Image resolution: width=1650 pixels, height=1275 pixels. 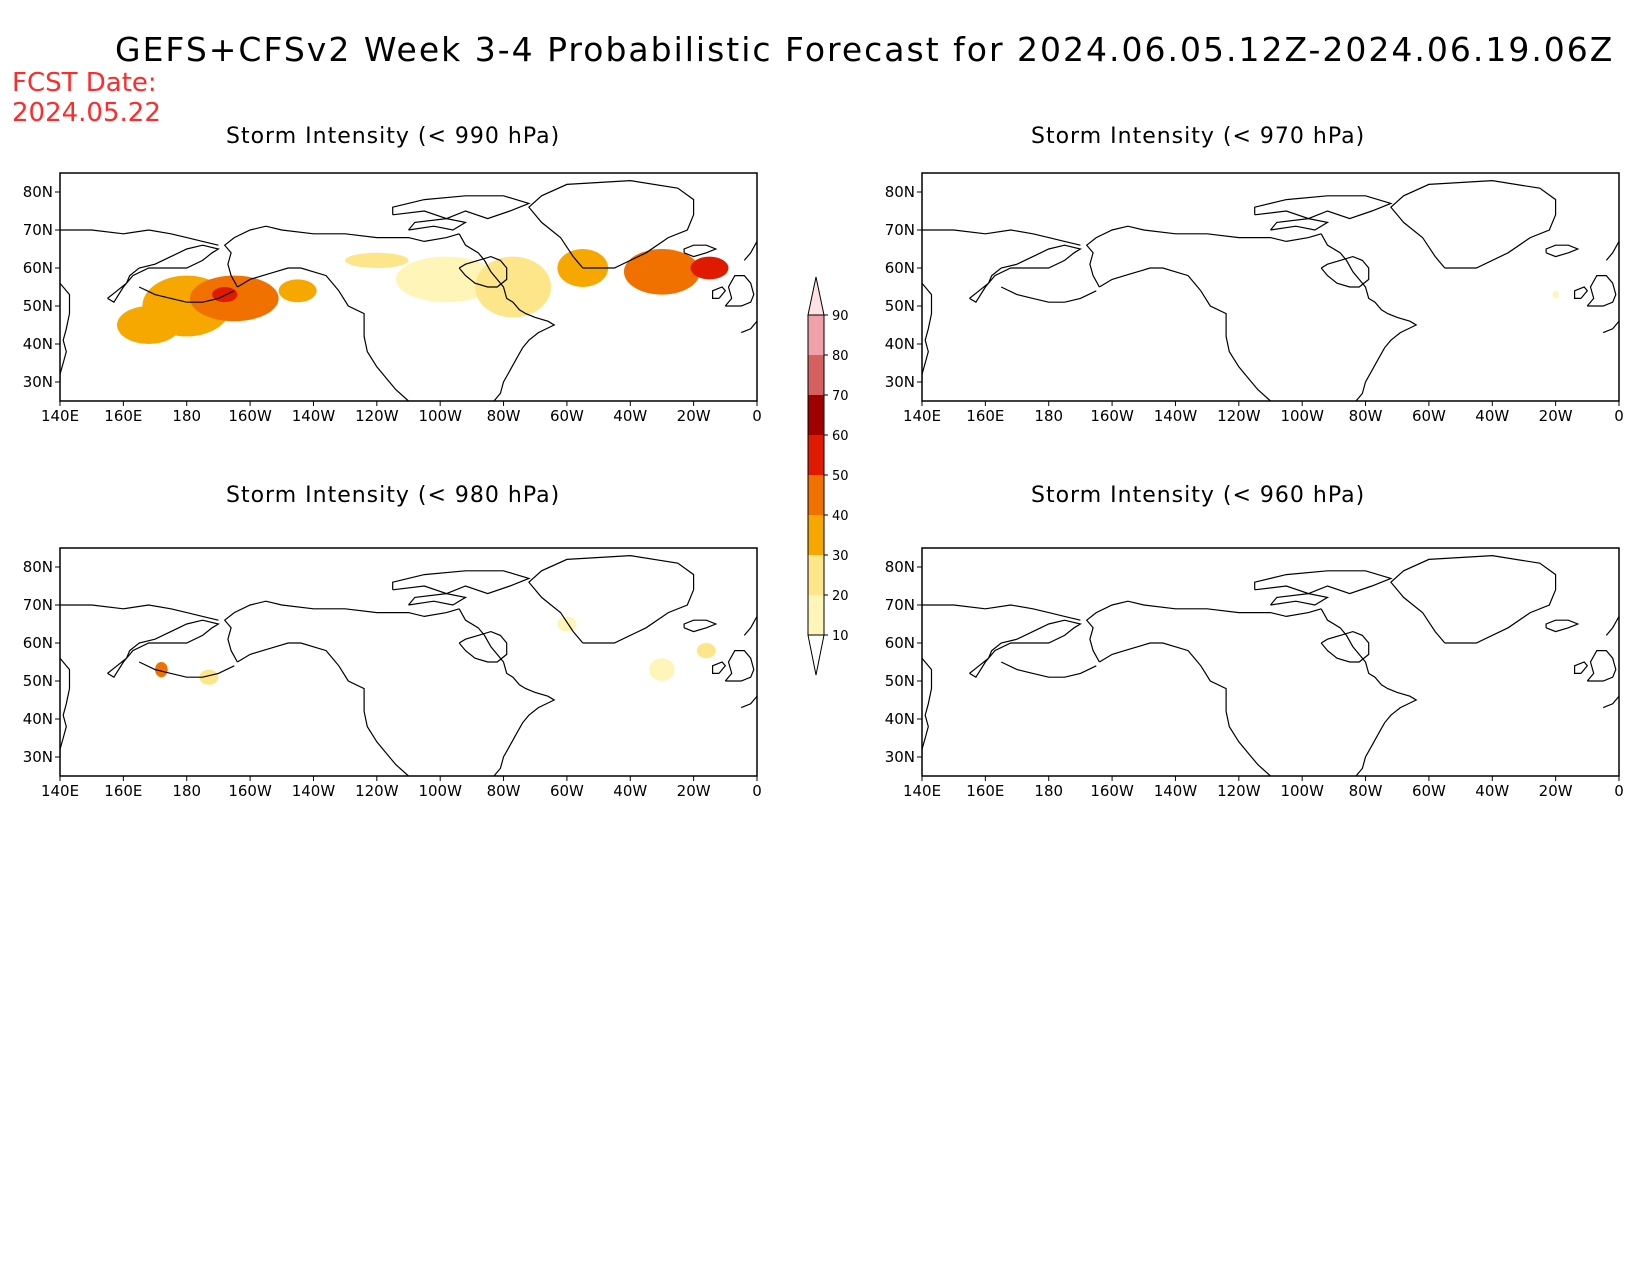 What do you see at coordinates (1239, 416) in the screenshot?
I see `lon-tick-label: 120W` at bounding box center [1239, 416].